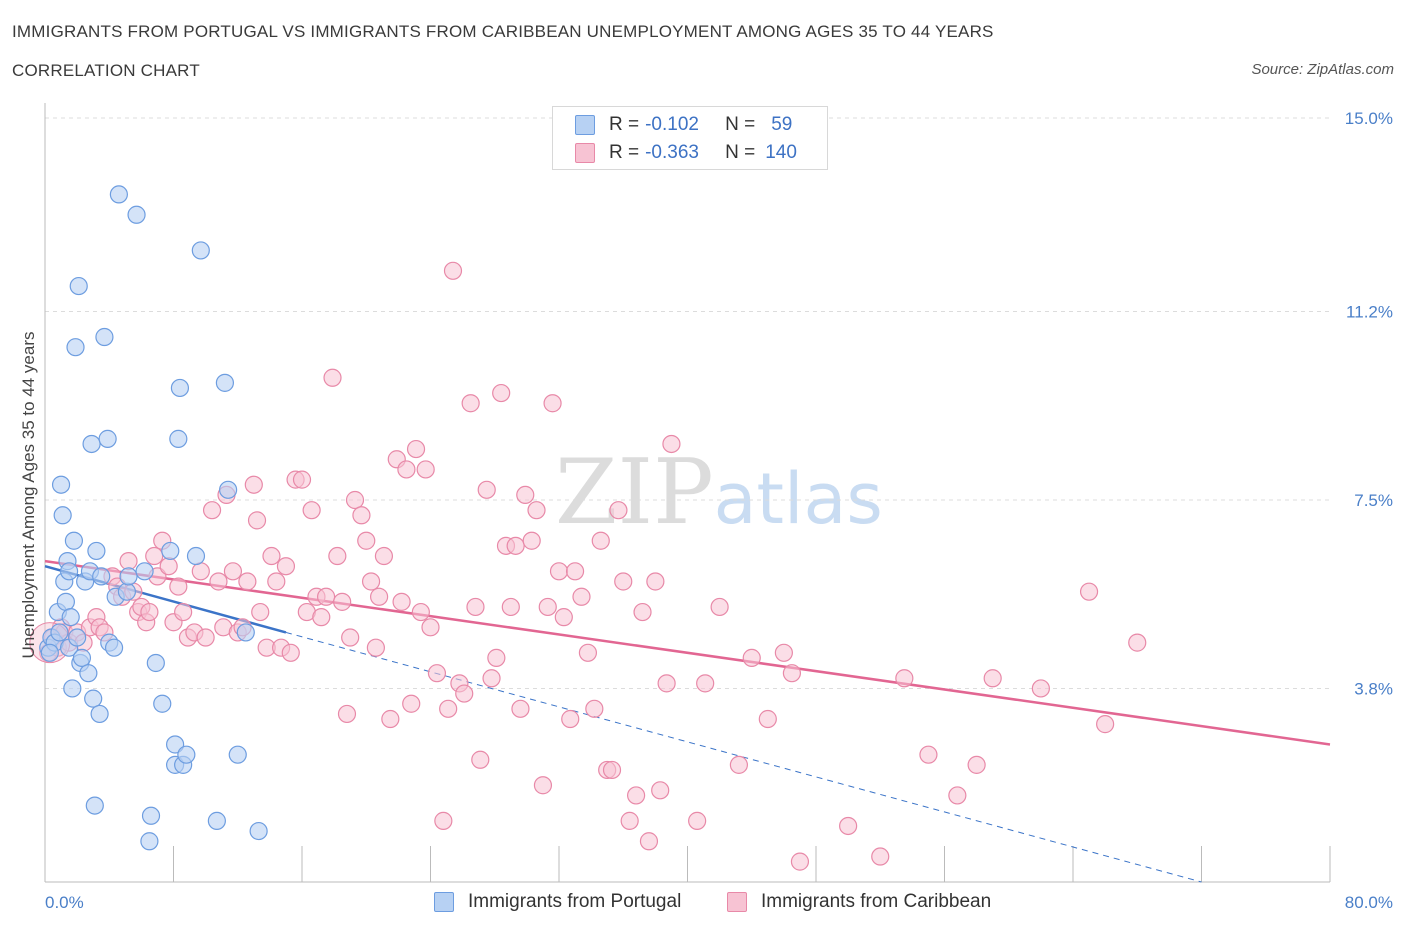 The height and width of the screenshot is (930, 1406). What do you see at coordinates (781, 152) in the screenshot?
I see `legend-n-value-caribbean: 140` at bounding box center [781, 152].